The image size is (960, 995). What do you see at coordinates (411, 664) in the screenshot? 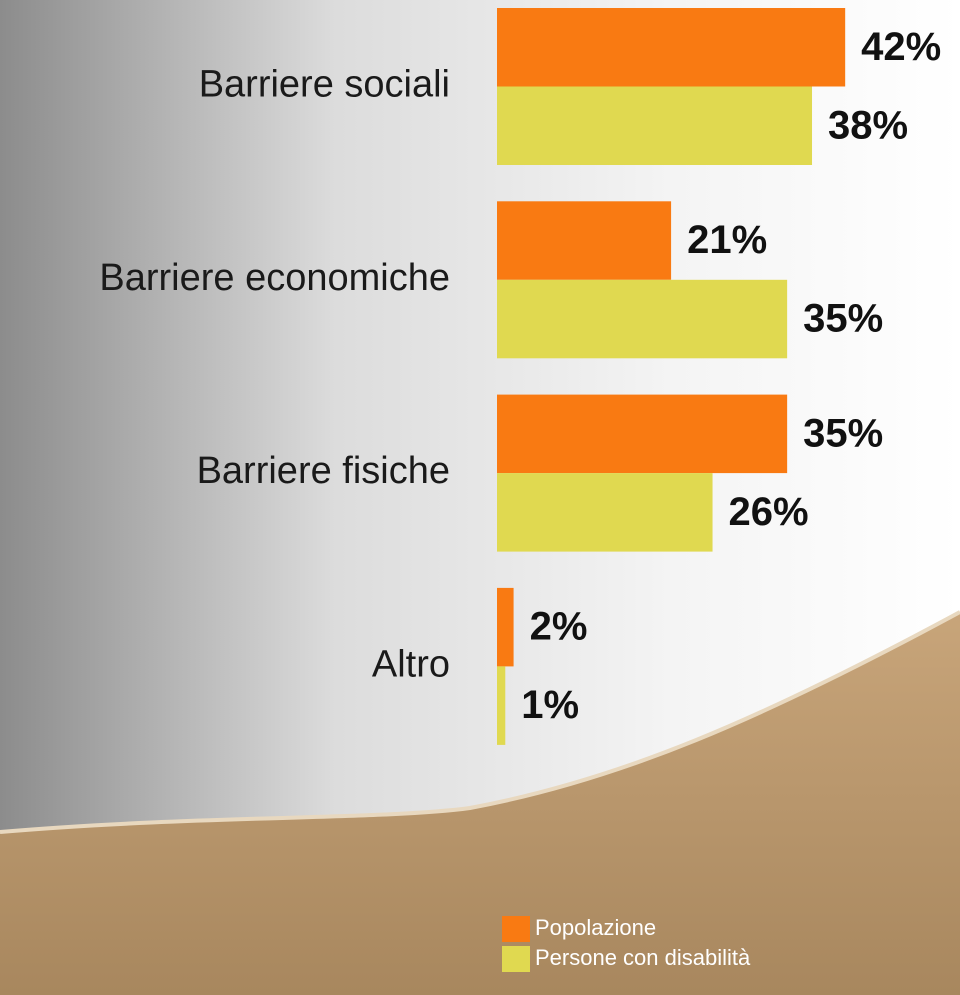
I see `category-label: Altro` at bounding box center [411, 664].